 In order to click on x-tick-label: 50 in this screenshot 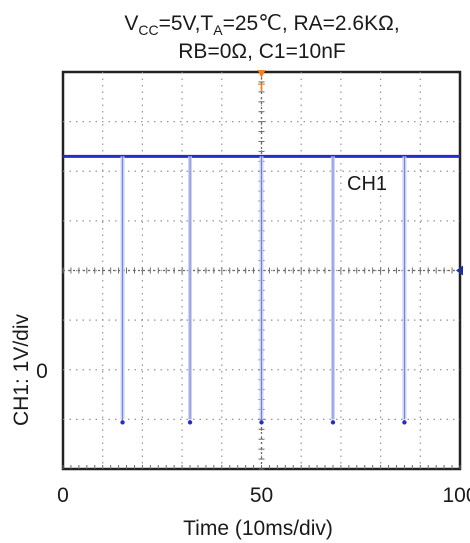, I will do `click(261, 495)`.